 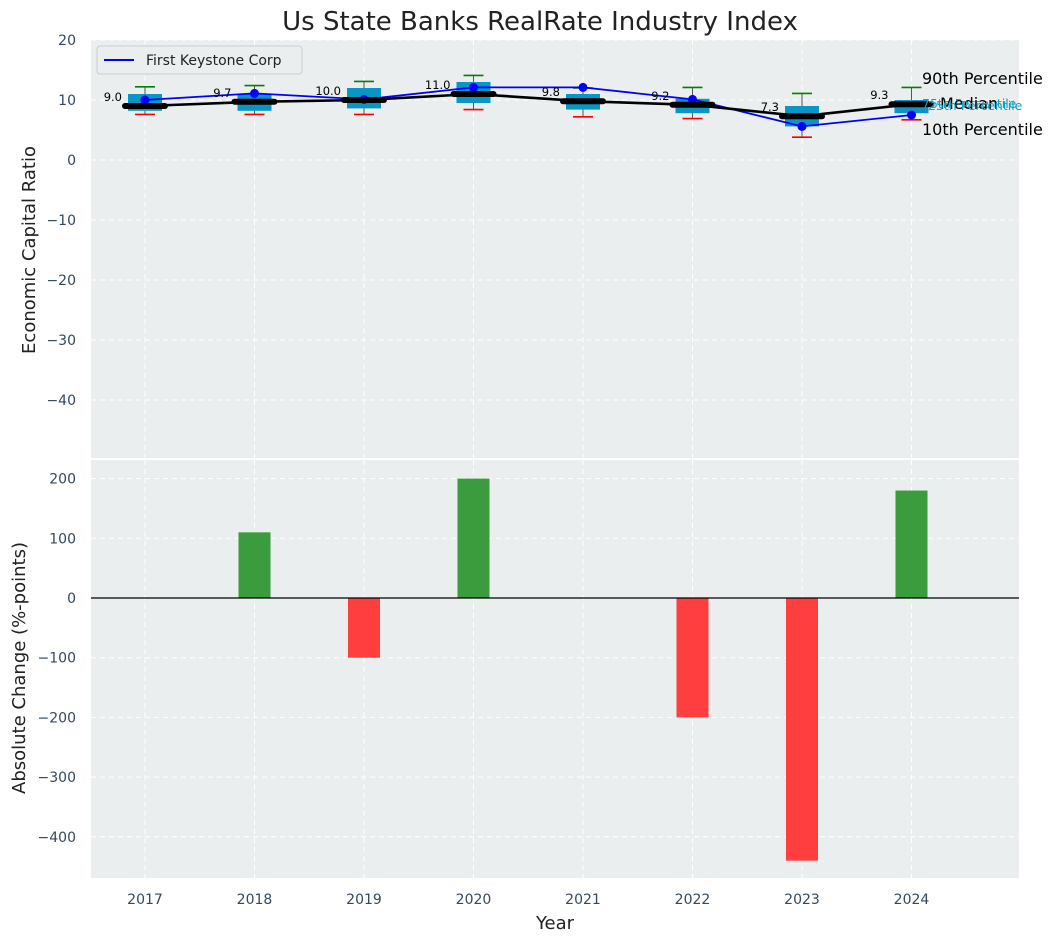 What do you see at coordinates (57, 659) in the screenshot?
I see `bottom-y-tick-label: −100` at bounding box center [57, 659].